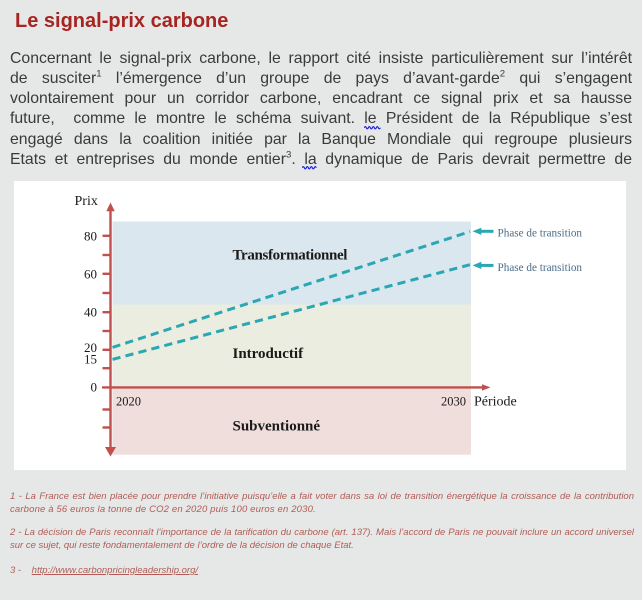 The width and height of the screenshot is (642, 600). Describe the element at coordinates (290, 256) in the screenshot. I see `svg-text: Transformationnel` at that location.